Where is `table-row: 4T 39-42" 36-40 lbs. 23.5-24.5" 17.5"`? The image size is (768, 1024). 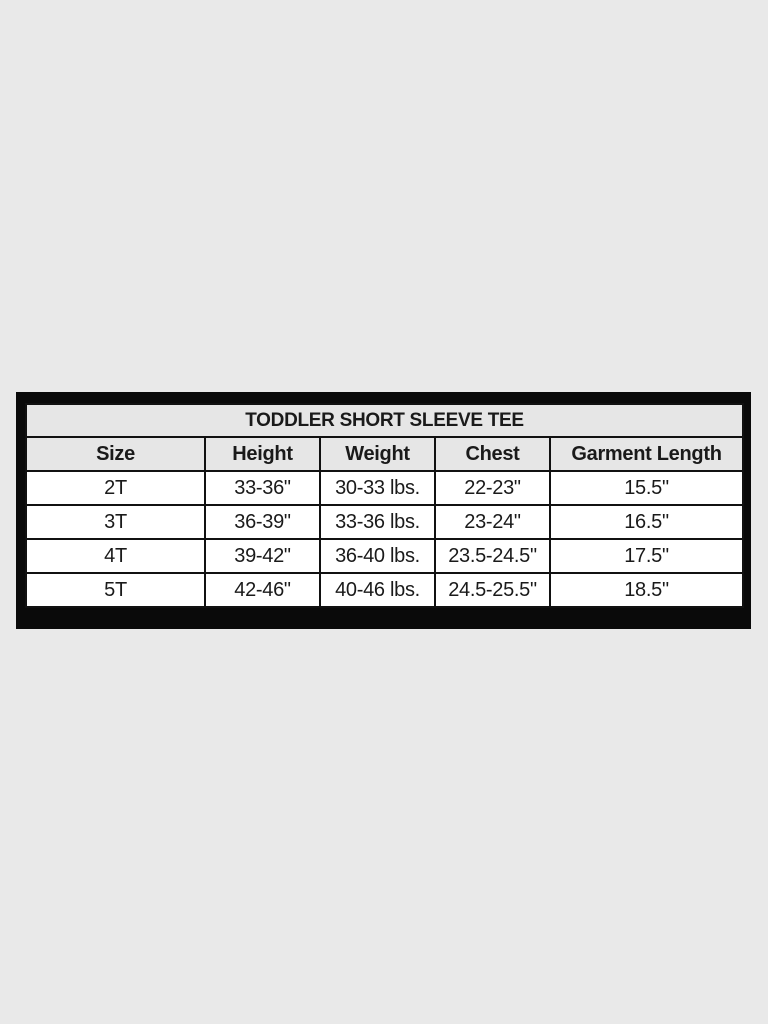
table-row: 4T 39-42" 36-40 lbs. 23.5-24.5" 17.5" is located at coordinates (384, 556).